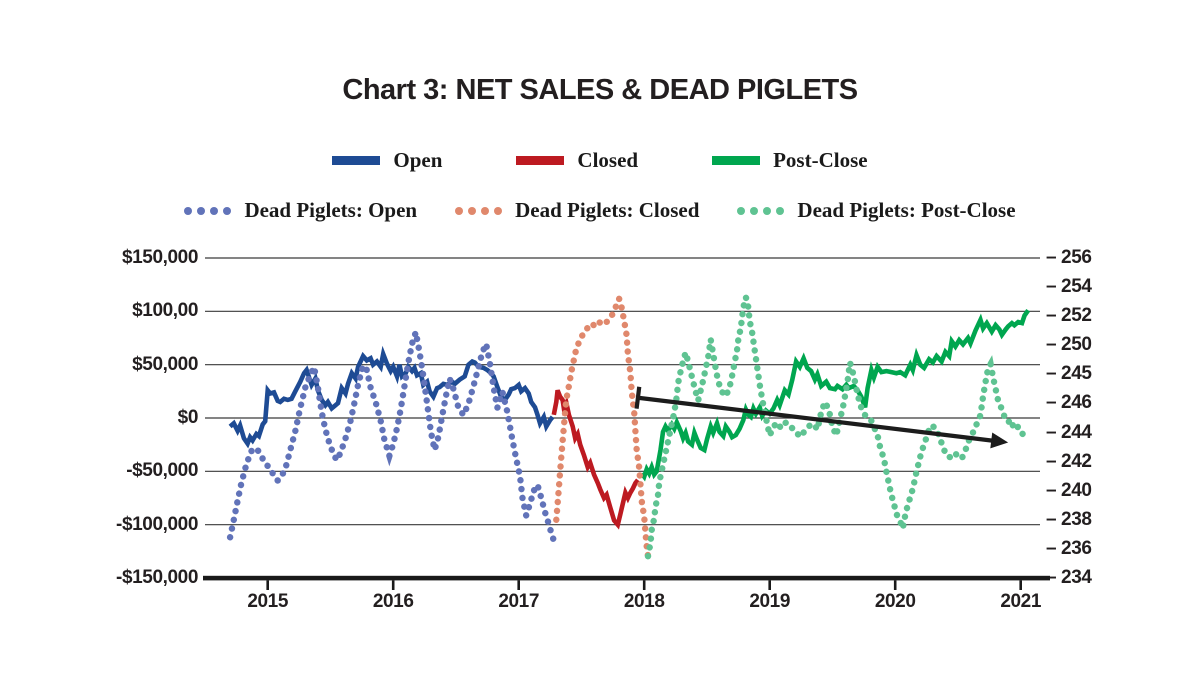 The width and height of the screenshot is (1200, 688). I want to click on legend-item-dead-piglets-closed: Dead Piglets: Closed, so click(577, 210).